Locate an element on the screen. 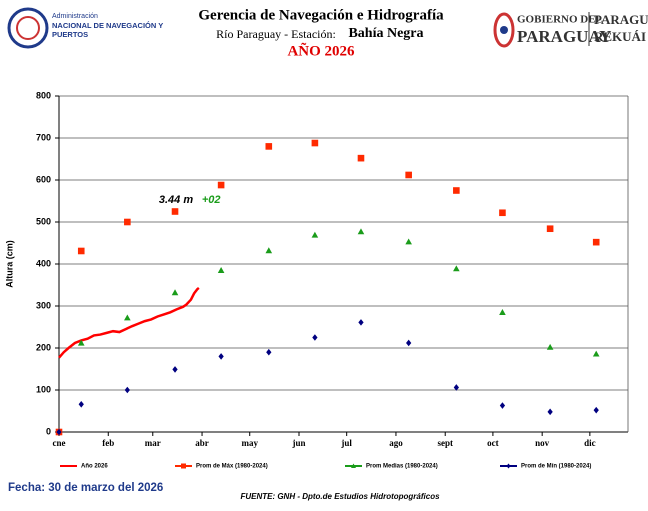 This screenshot has height=511, width=648. x-tick-label: nov is located at coordinates (542, 443).